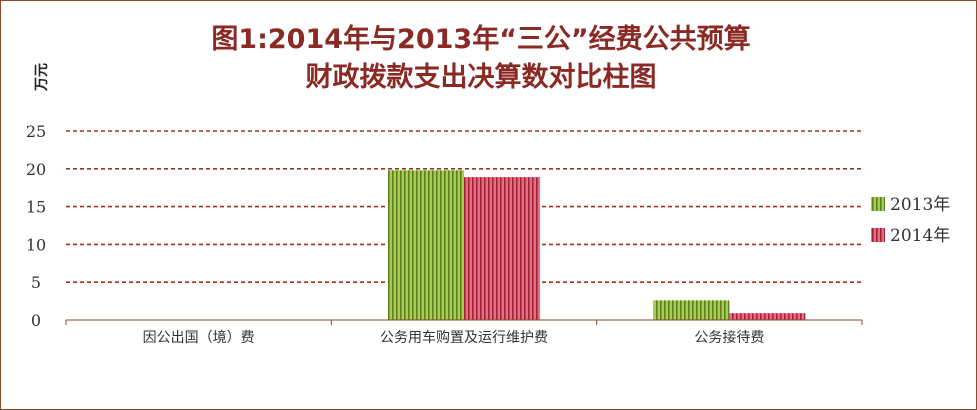 This screenshot has width=977, height=410. What do you see at coordinates (36, 320) in the screenshot?
I see `y-tick-label-0: 0` at bounding box center [36, 320].